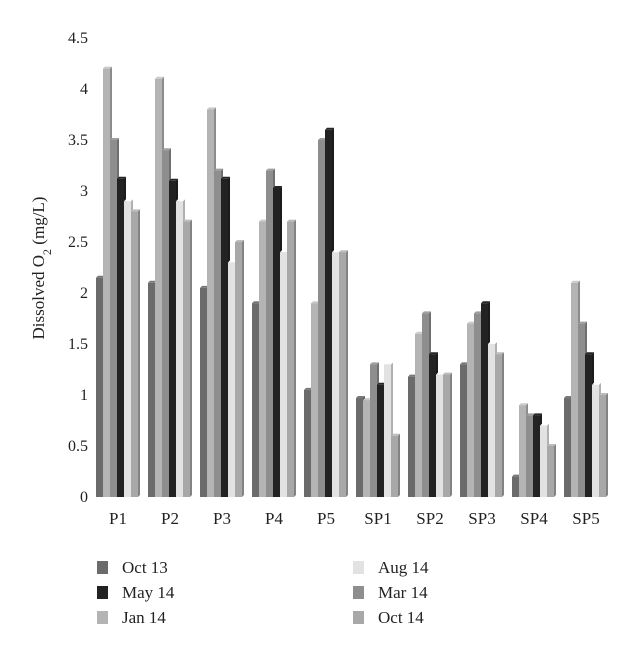  What do you see at coordinates (145, 567) in the screenshot?
I see `legend-label: Oct 13` at bounding box center [145, 567].